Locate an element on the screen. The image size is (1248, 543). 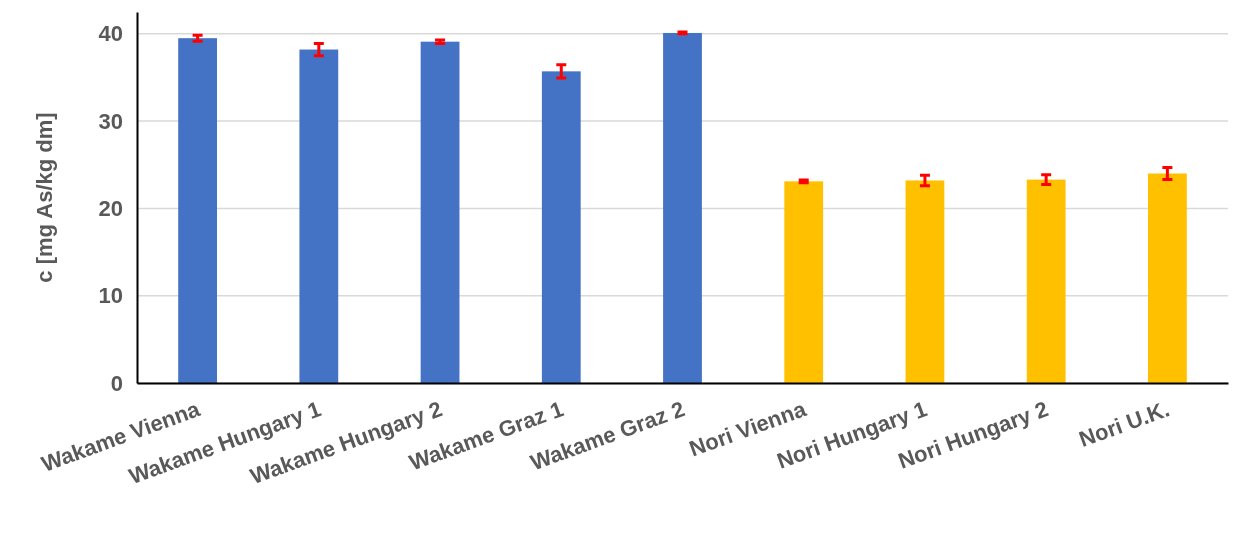
y-tick-label: 20 is located at coordinates (110, 208).